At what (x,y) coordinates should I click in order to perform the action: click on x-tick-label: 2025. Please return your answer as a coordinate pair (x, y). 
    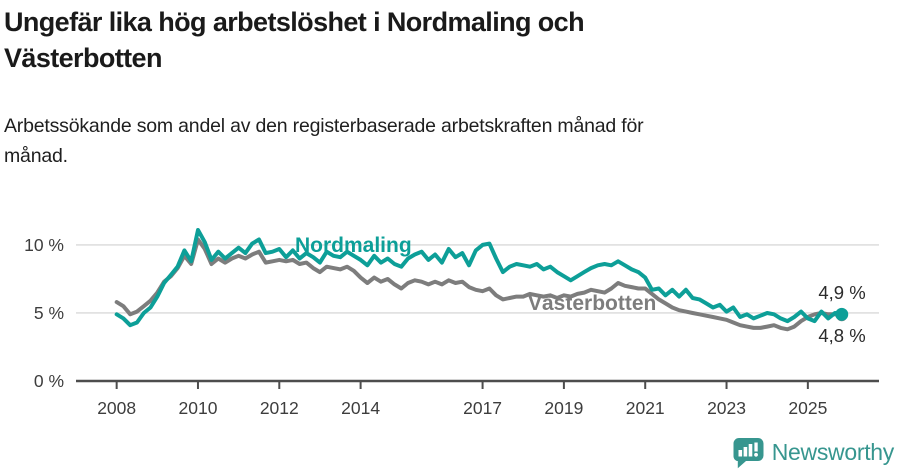
    Looking at the image, I should click on (807, 408).